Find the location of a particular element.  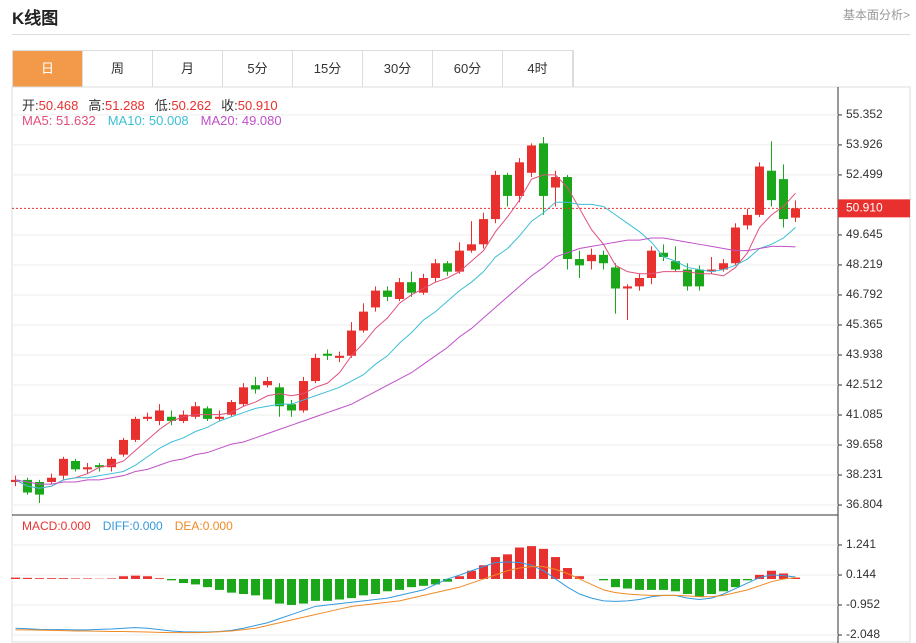

period-tab: 60分 is located at coordinates (468, 69).